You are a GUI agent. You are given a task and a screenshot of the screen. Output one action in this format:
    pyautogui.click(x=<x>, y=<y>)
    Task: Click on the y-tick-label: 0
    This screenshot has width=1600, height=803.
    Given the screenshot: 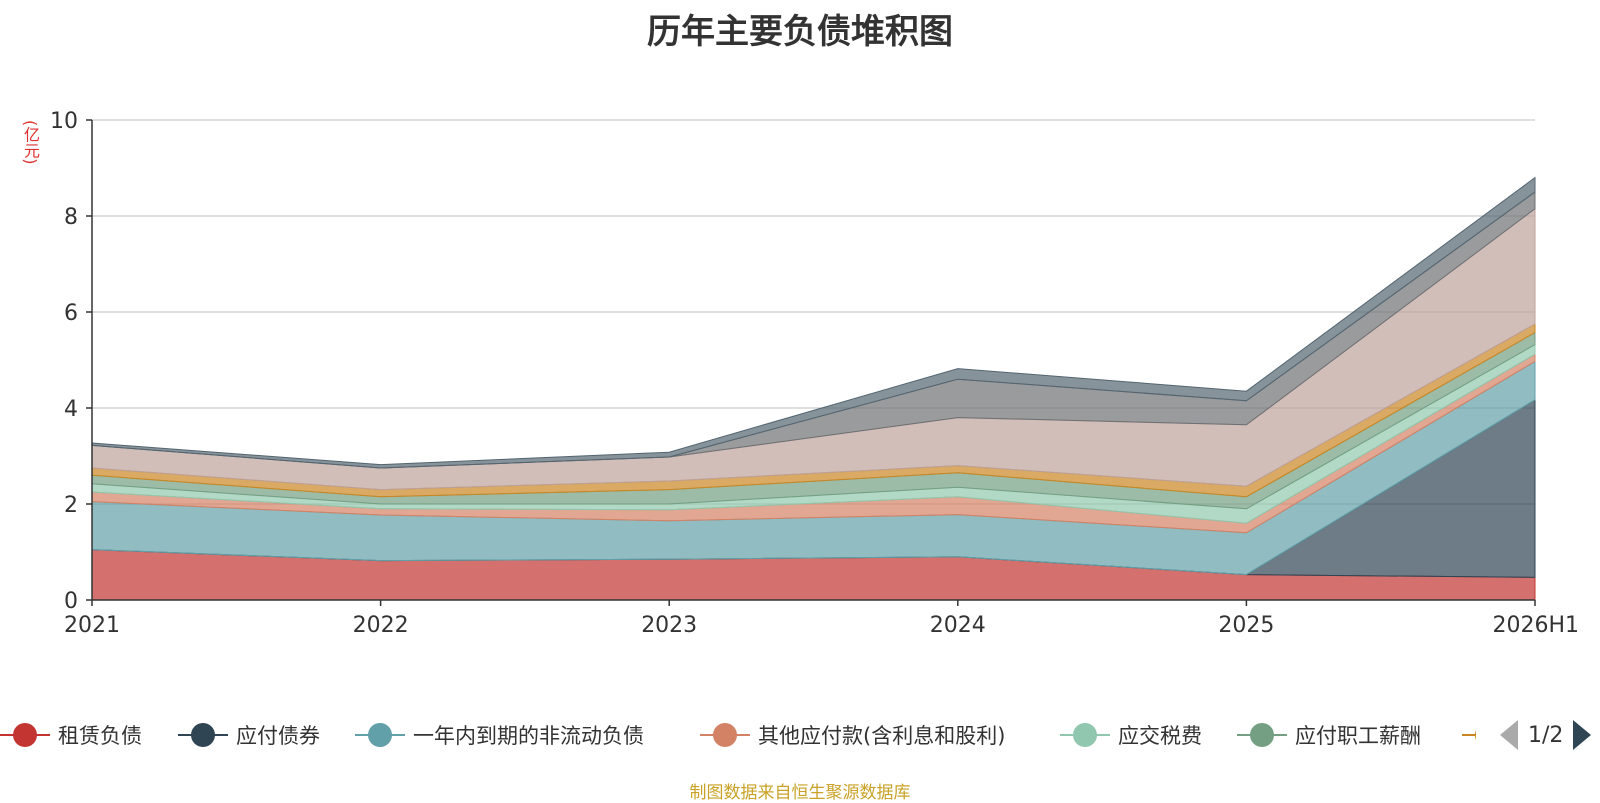 What is the action you would take?
    pyautogui.click(x=71, y=601)
    